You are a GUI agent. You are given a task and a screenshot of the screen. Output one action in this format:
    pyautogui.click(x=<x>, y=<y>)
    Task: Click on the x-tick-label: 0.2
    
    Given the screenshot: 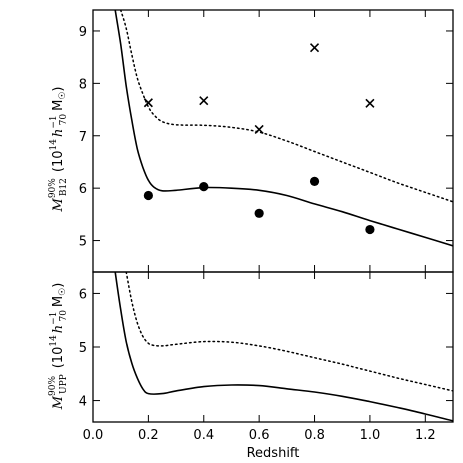 What is the action you would take?
    pyautogui.click(x=148, y=435)
    